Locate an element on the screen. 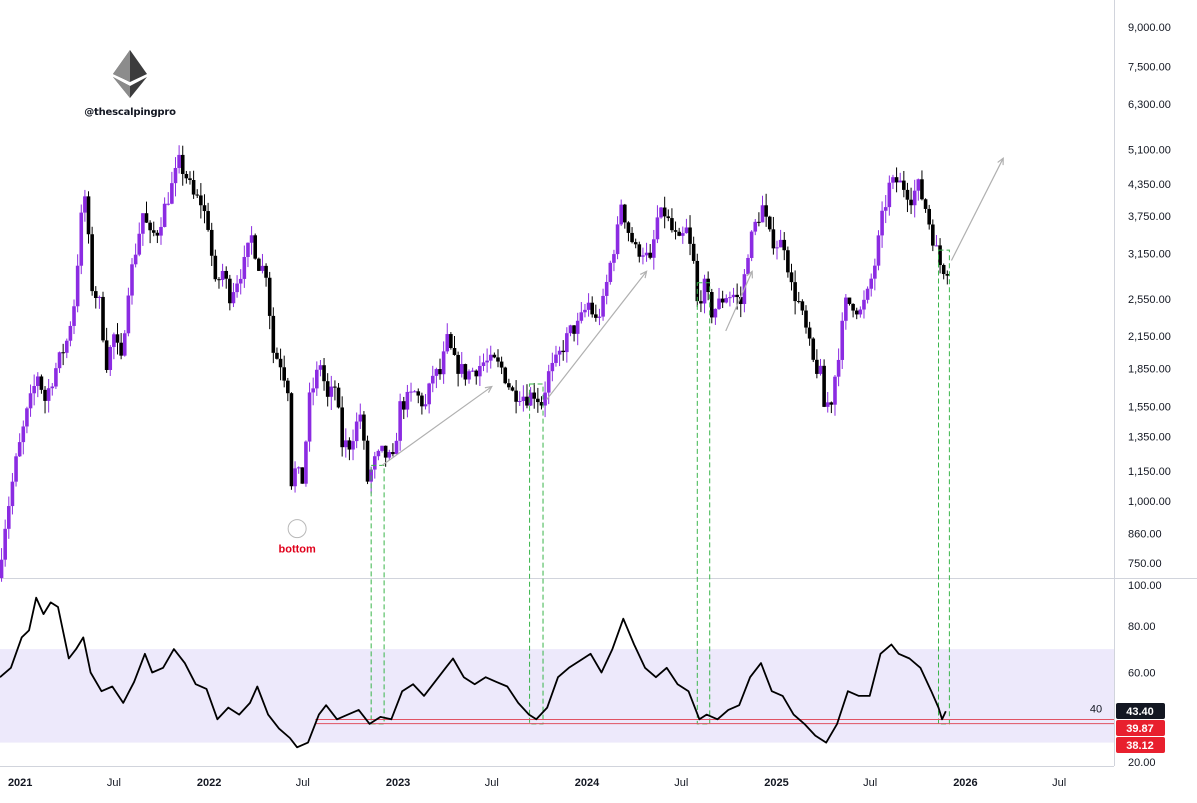 Image resolution: width=1197 pixels, height=803 pixels. rsi-level-label: 40 is located at coordinates (1096, 709).